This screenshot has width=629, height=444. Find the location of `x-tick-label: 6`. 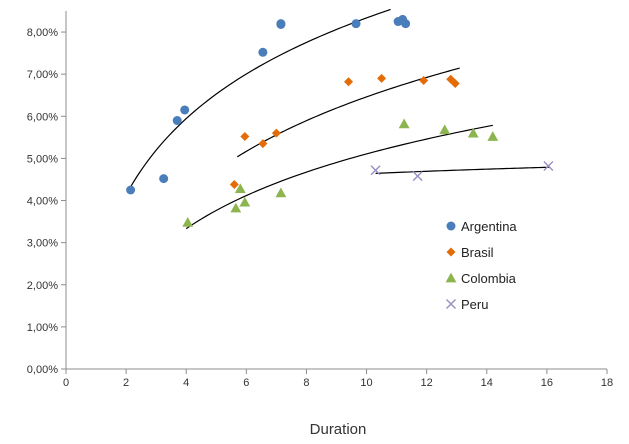

x-tick-label: 6 is located at coordinates (246, 383).